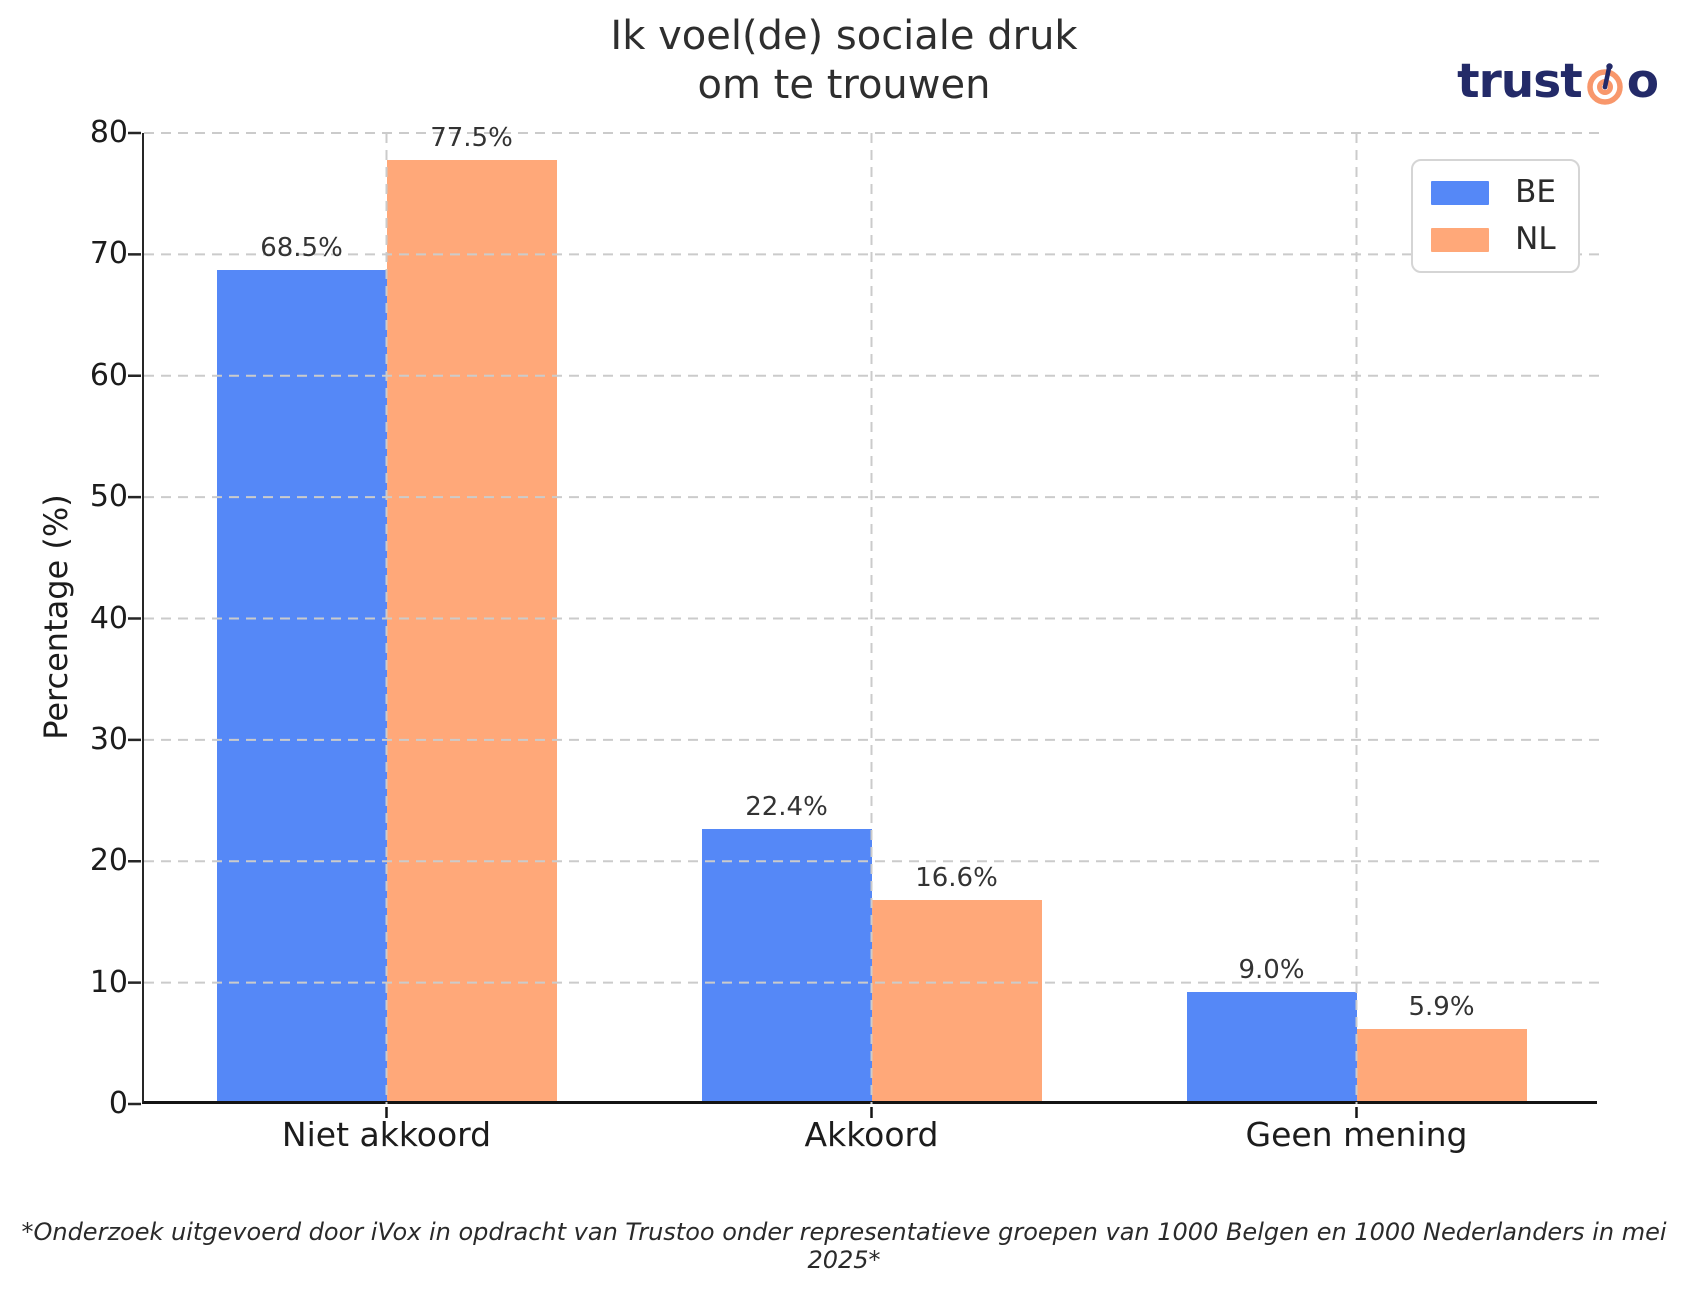  I want to click on value-label-nl-akkoord: 16.6%, so click(956, 877).